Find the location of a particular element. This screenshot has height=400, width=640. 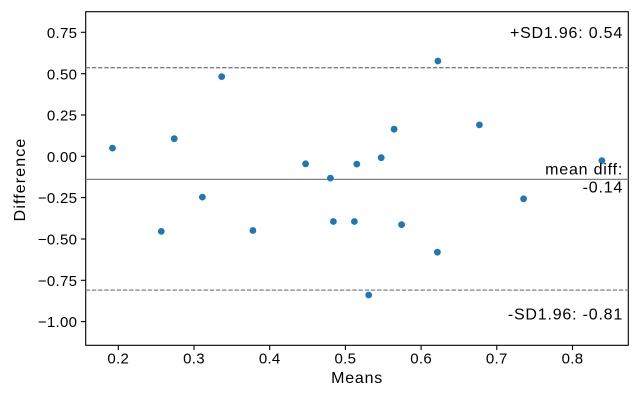

svg-text: −0.25 is located at coordinates (57, 198).